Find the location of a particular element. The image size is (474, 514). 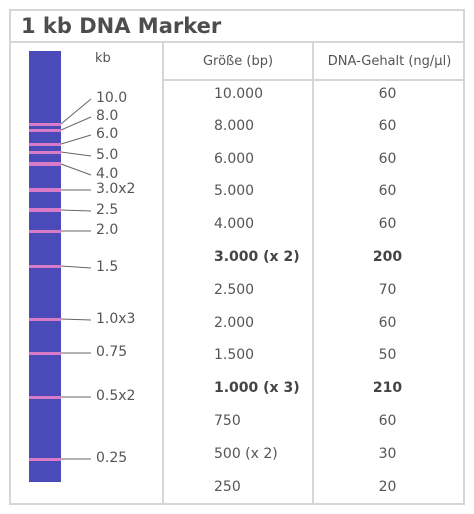

dna-content-cell: 20 is located at coordinates (387, 487).